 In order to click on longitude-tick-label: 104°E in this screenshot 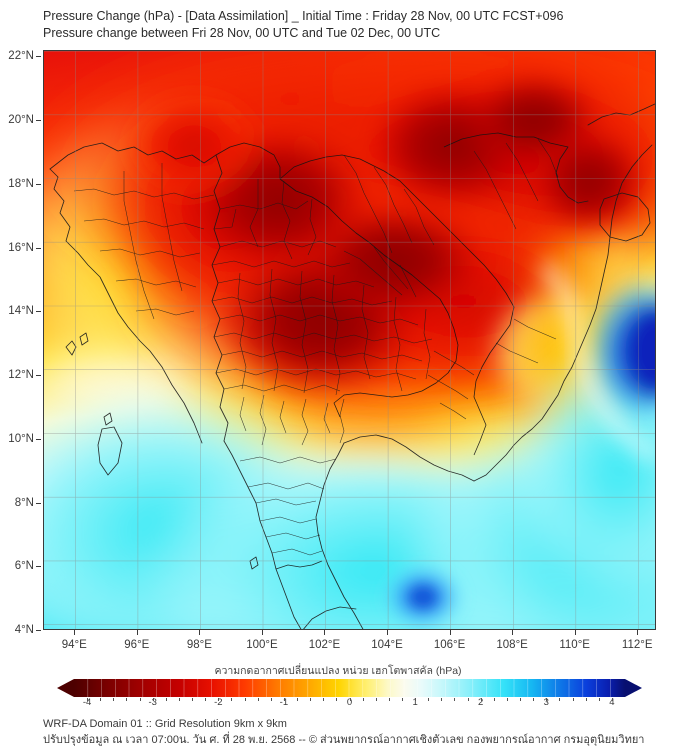, I will do `click(387, 645)`.